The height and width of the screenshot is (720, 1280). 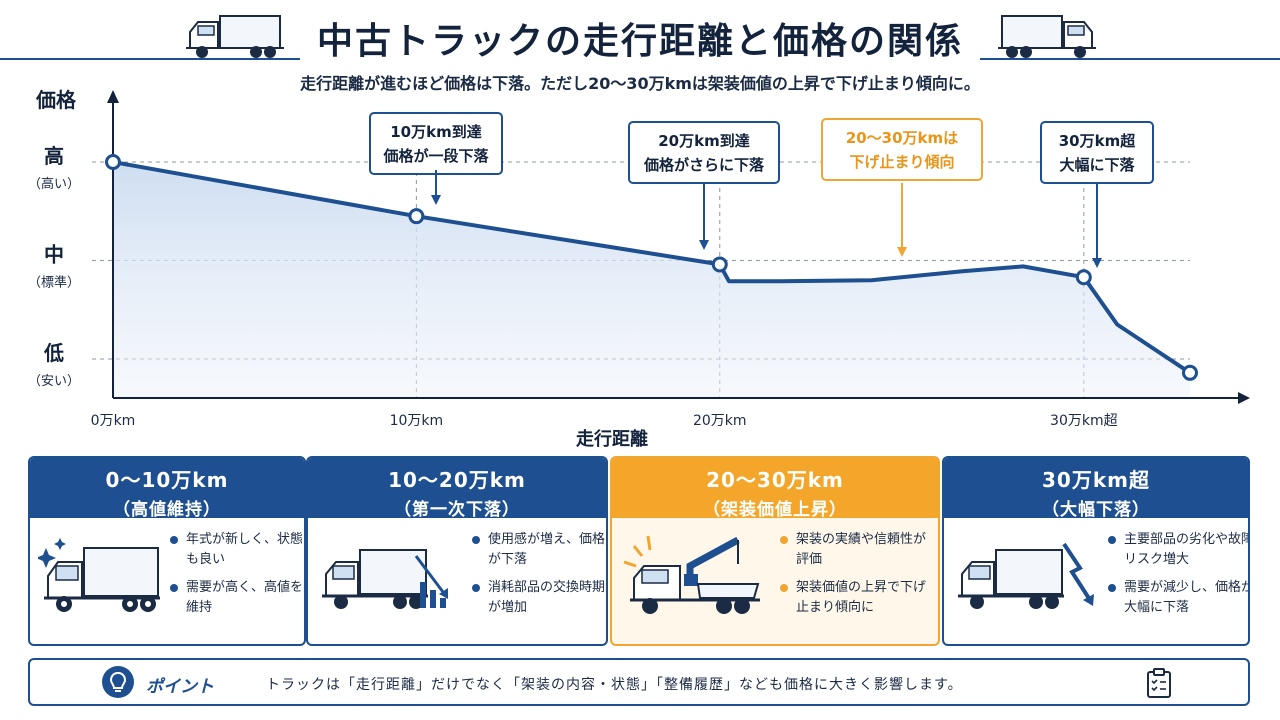 What do you see at coordinates (775, 480) in the screenshot?
I see `stage-range: 20〜30万km` at bounding box center [775, 480].